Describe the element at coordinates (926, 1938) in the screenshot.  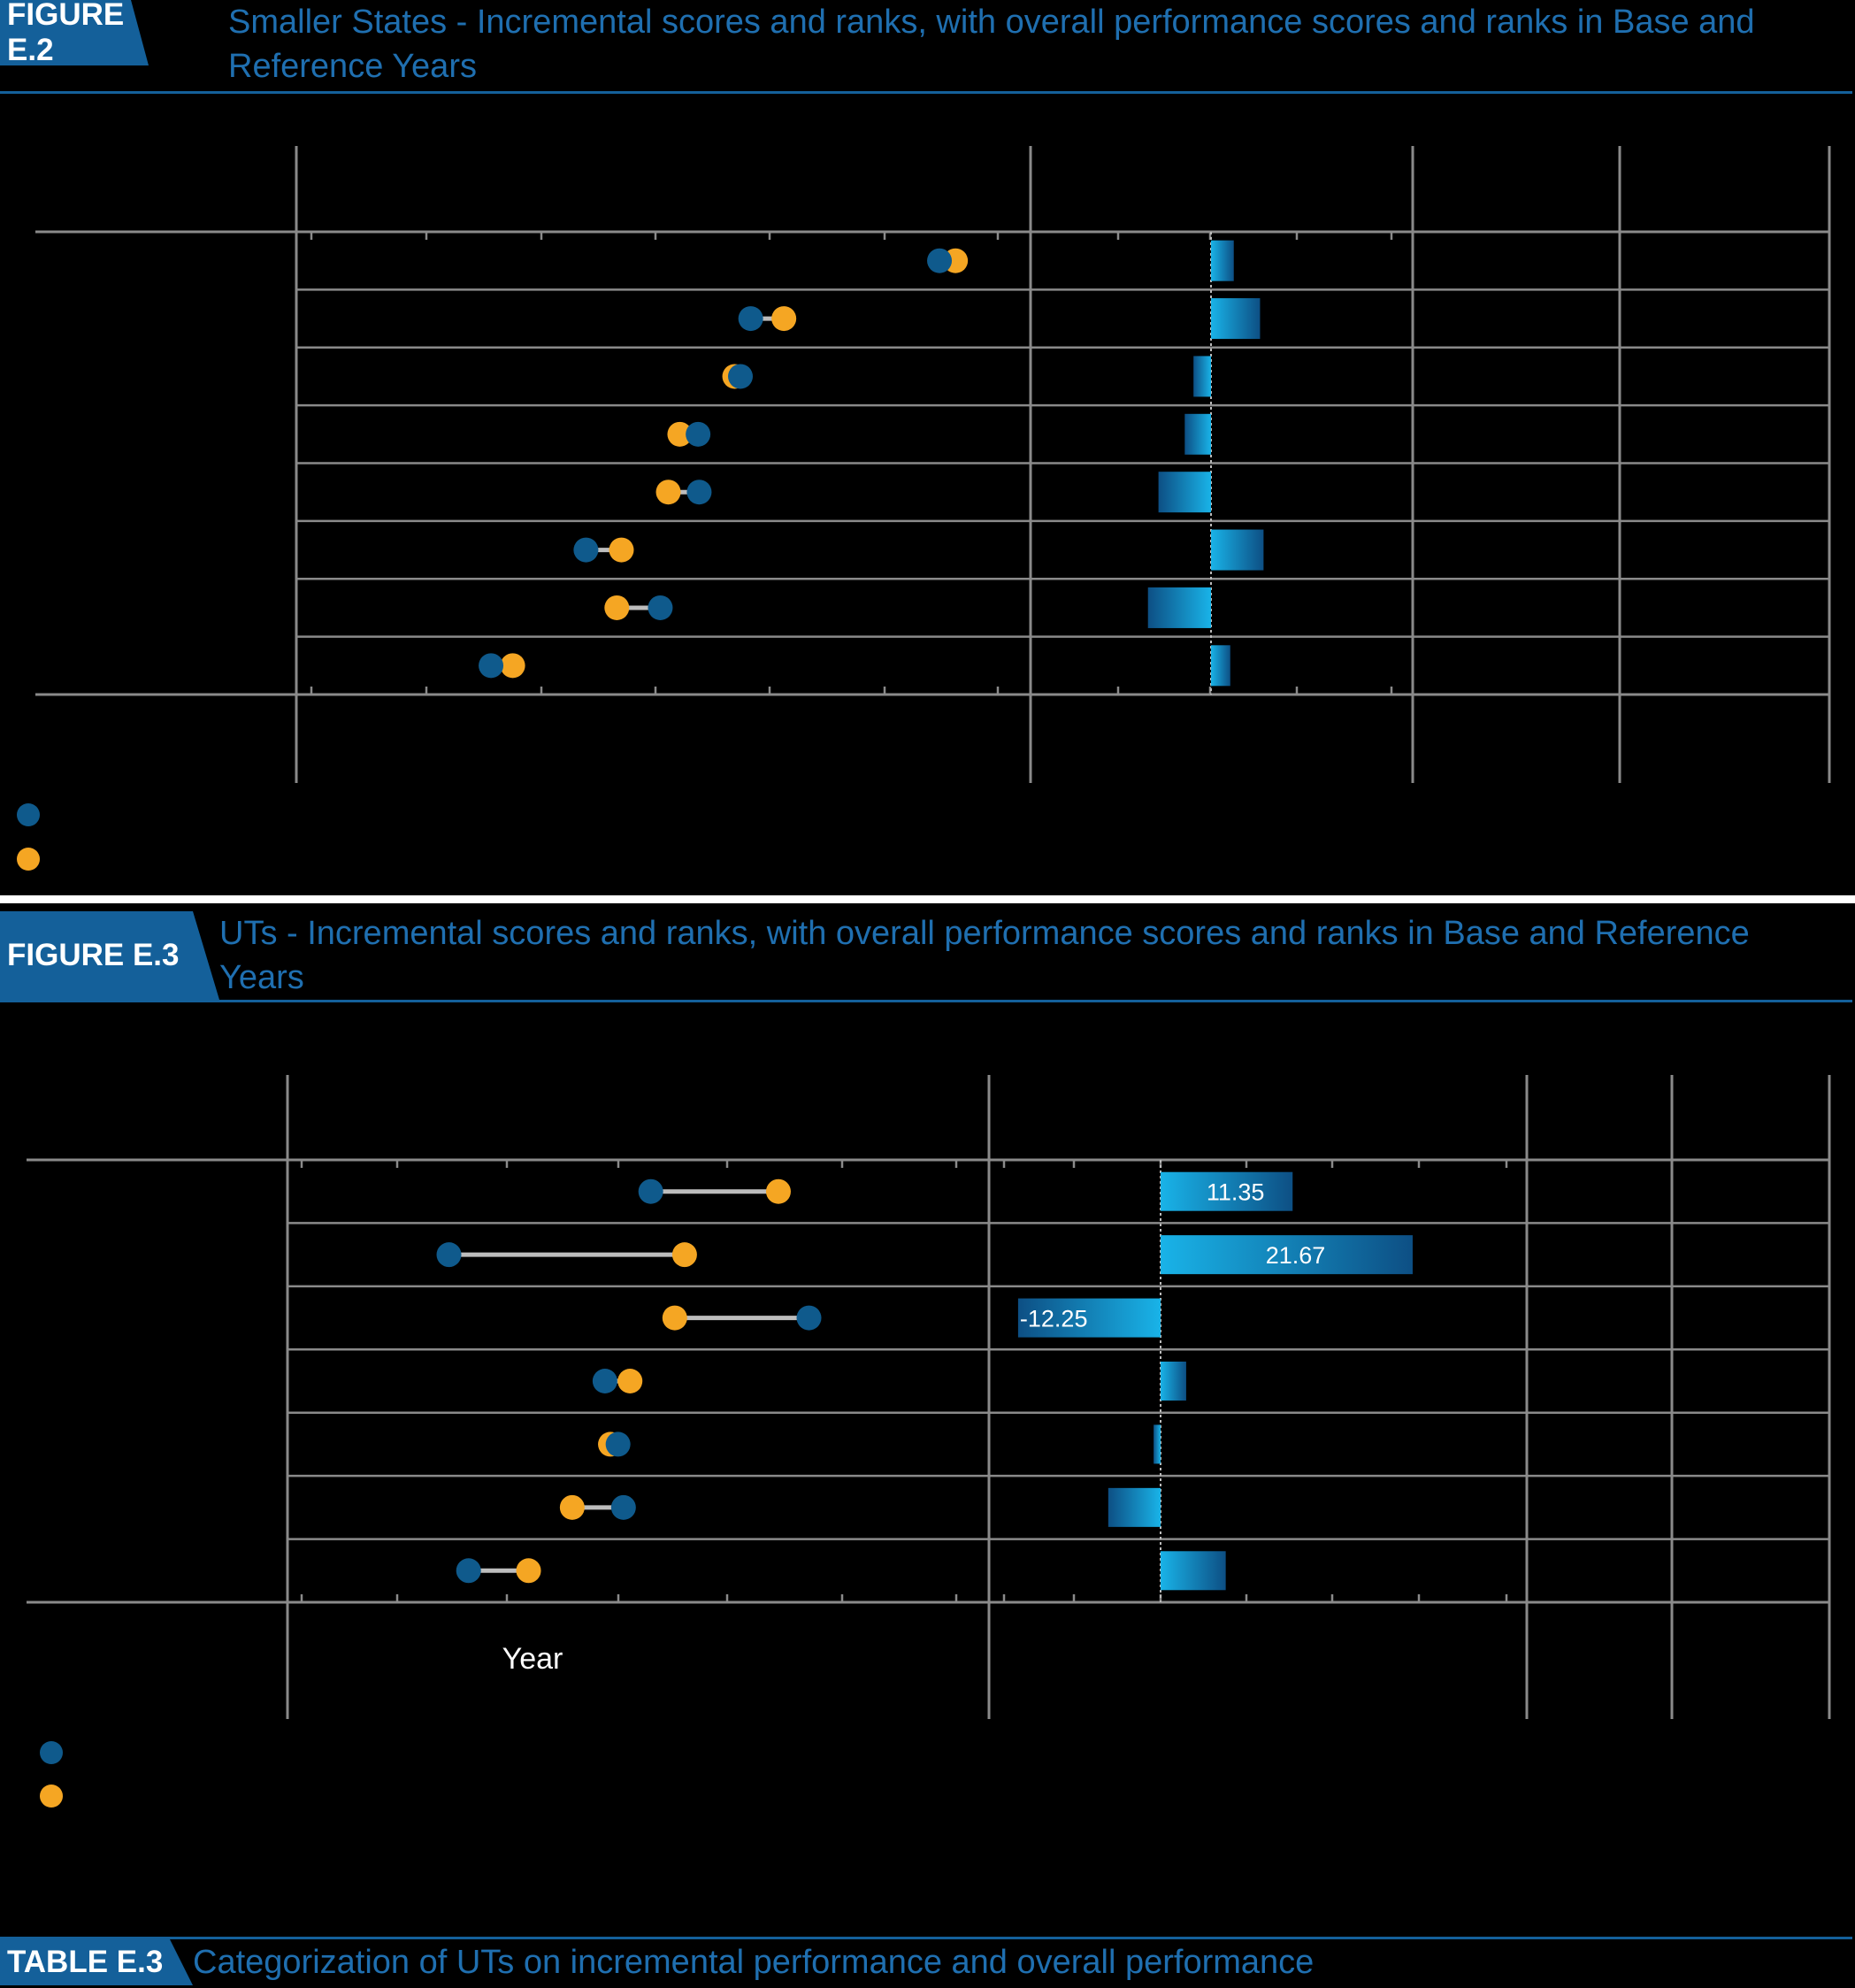
I see `table-e3-rule-top` at that location.